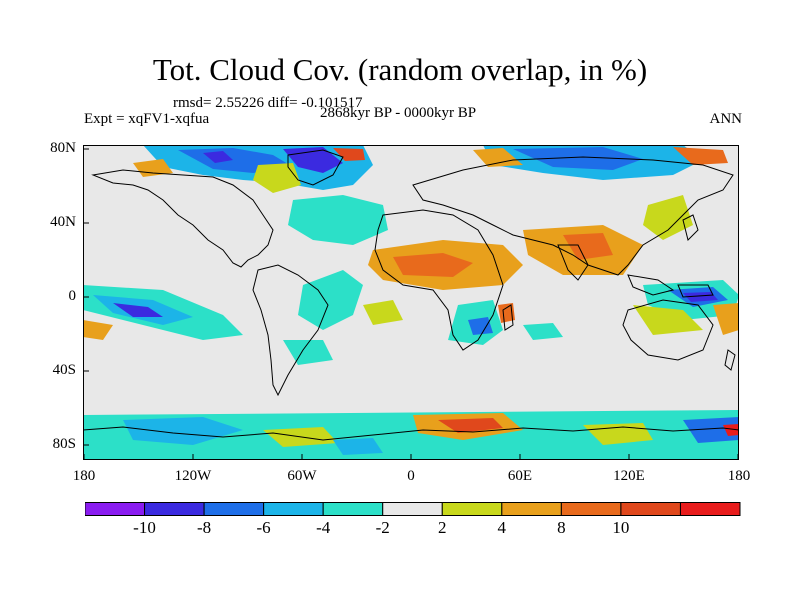 The width and height of the screenshot is (800, 600). Describe the element at coordinates (573, 262) in the screenshot. I see `coastline-india` at that location.